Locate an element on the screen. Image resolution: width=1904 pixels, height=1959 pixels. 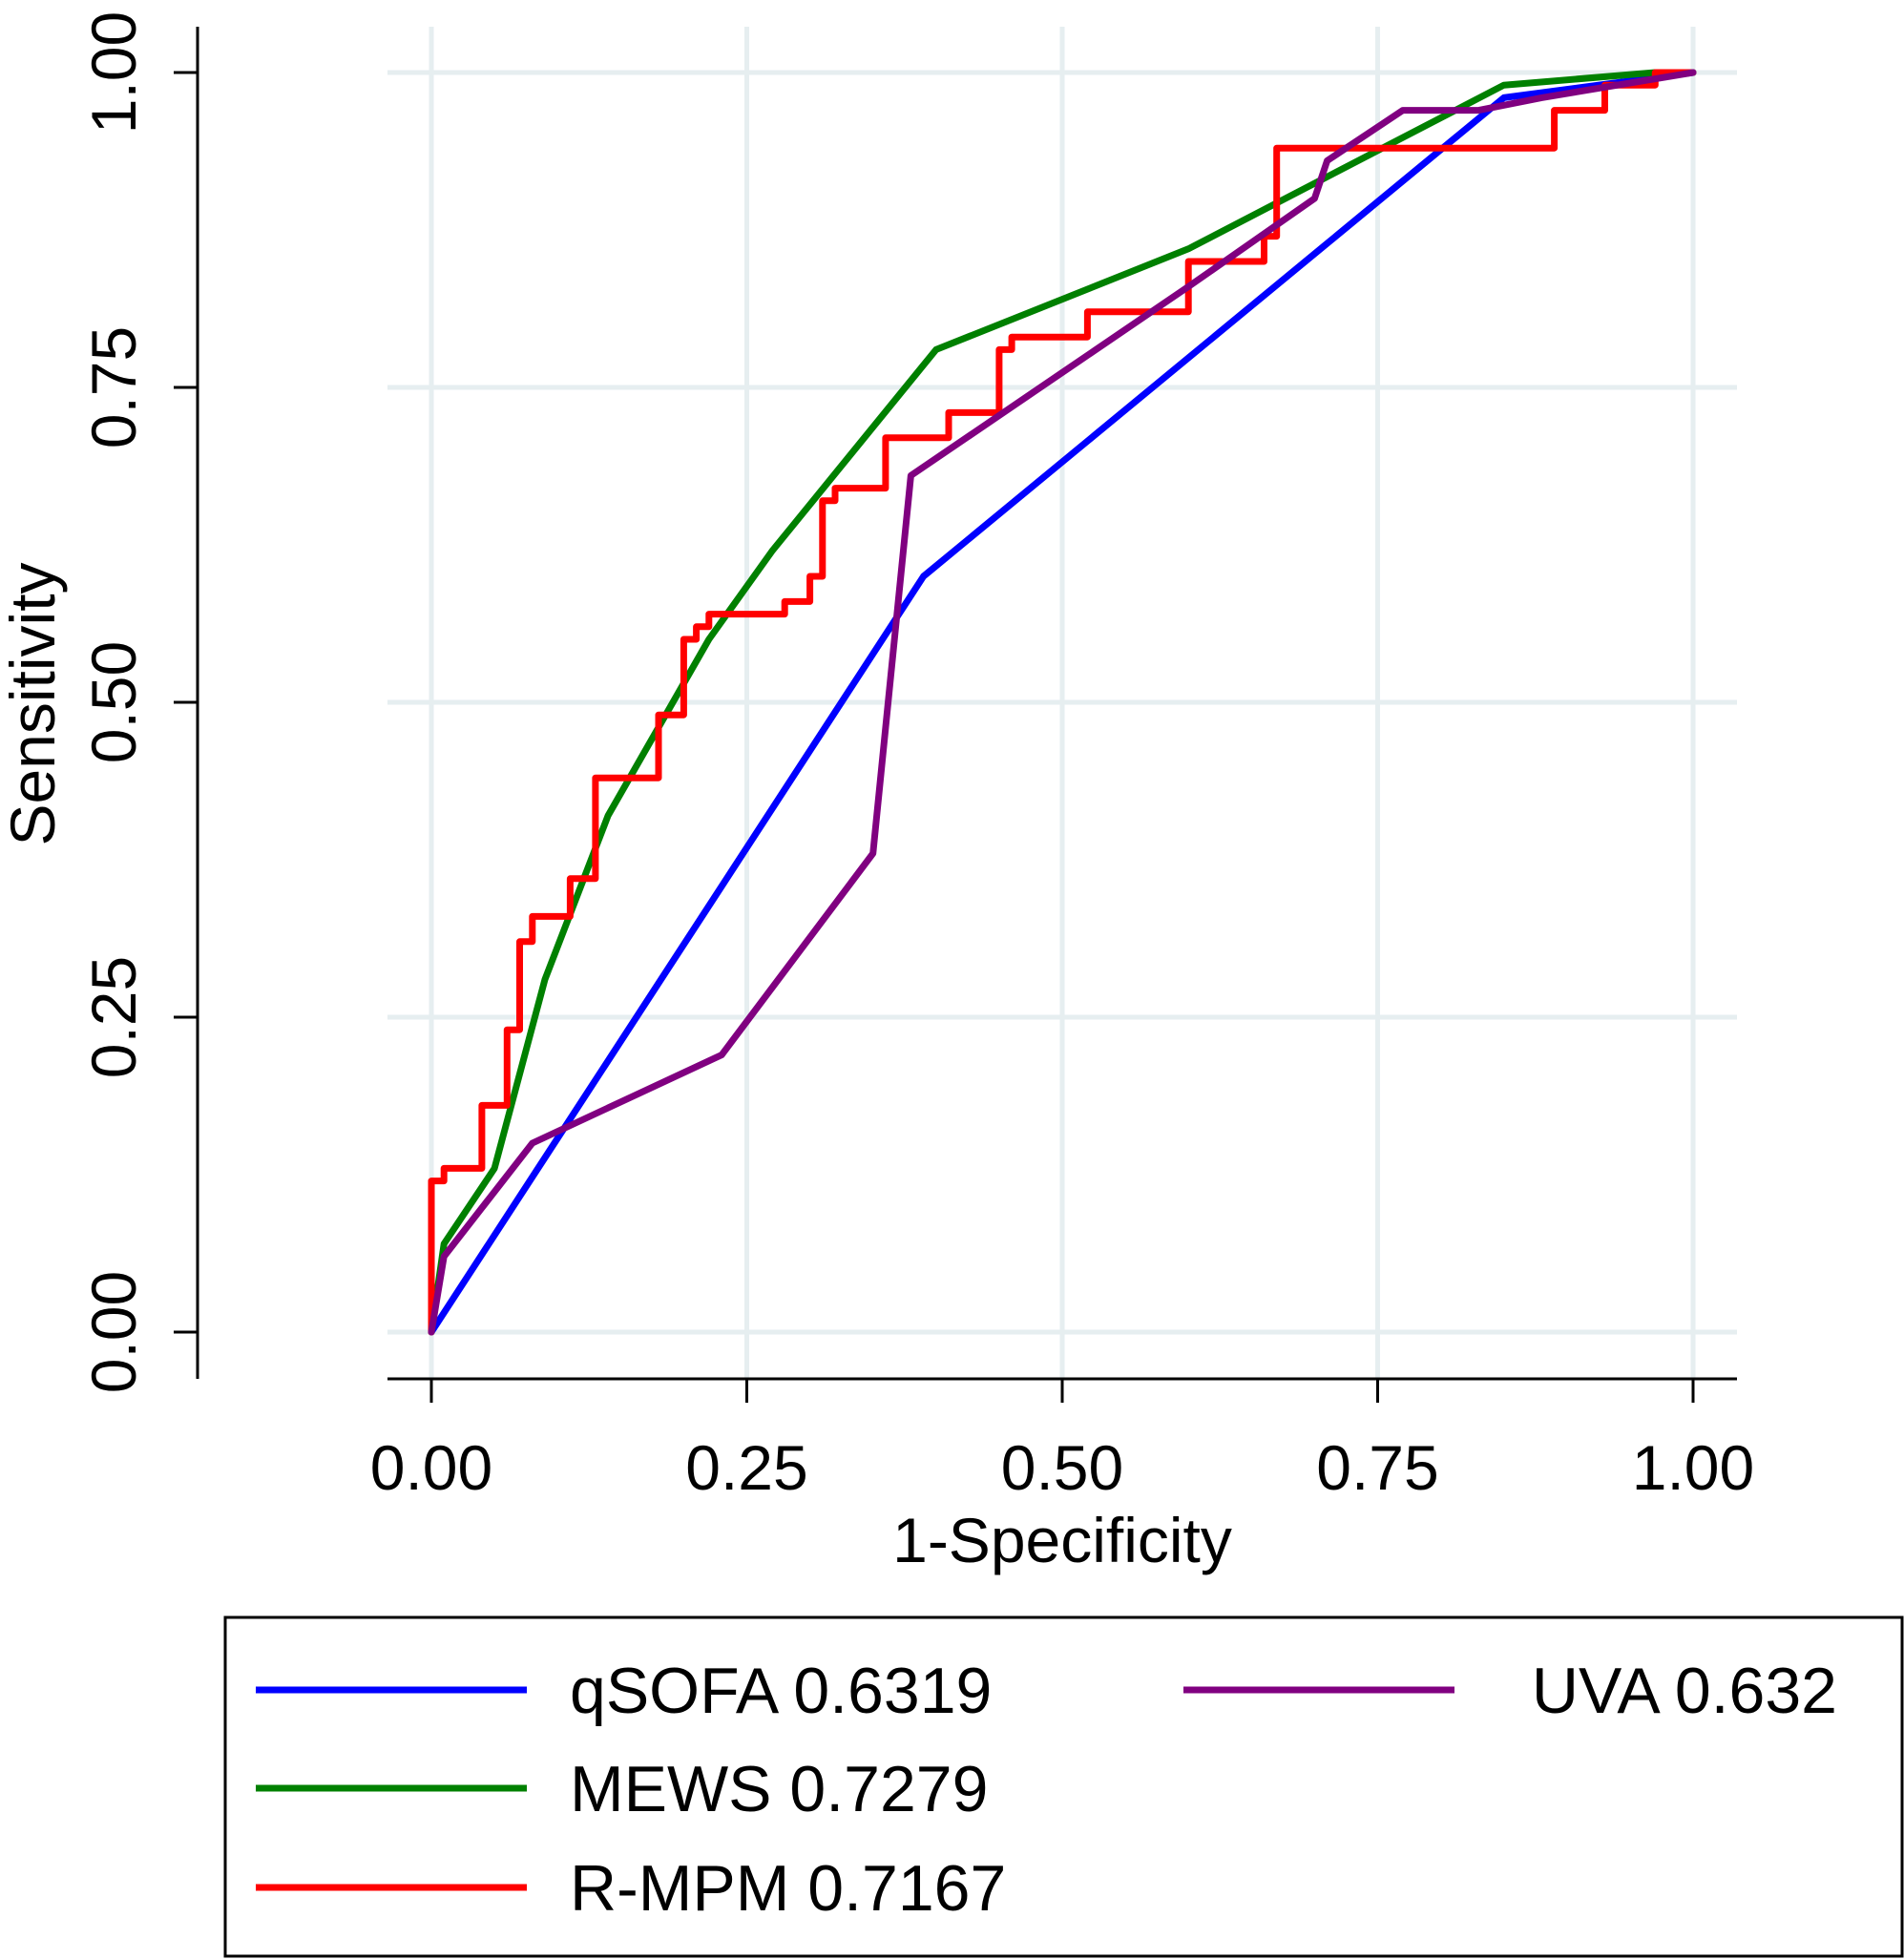
y-tick-label: 0.25 is located at coordinates (114, 1017).